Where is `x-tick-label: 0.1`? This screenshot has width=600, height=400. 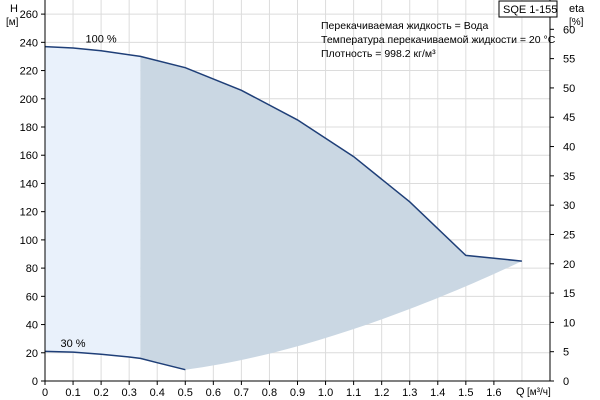
x-tick-label: 0.1 is located at coordinates (72, 393).